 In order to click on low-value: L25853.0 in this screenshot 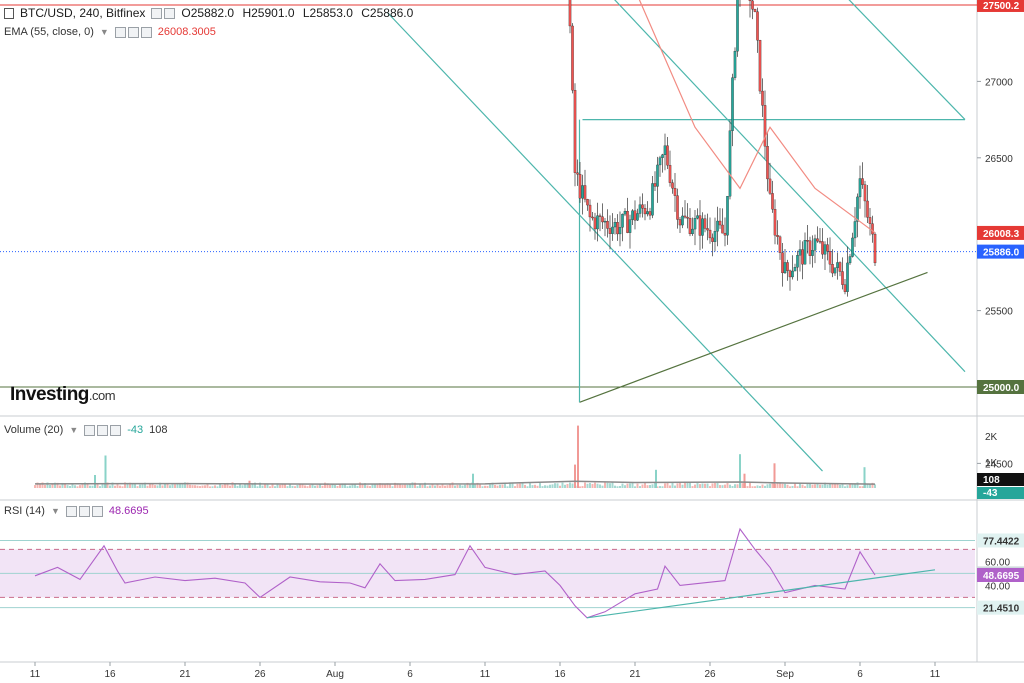, I will do `click(327, 13)`.